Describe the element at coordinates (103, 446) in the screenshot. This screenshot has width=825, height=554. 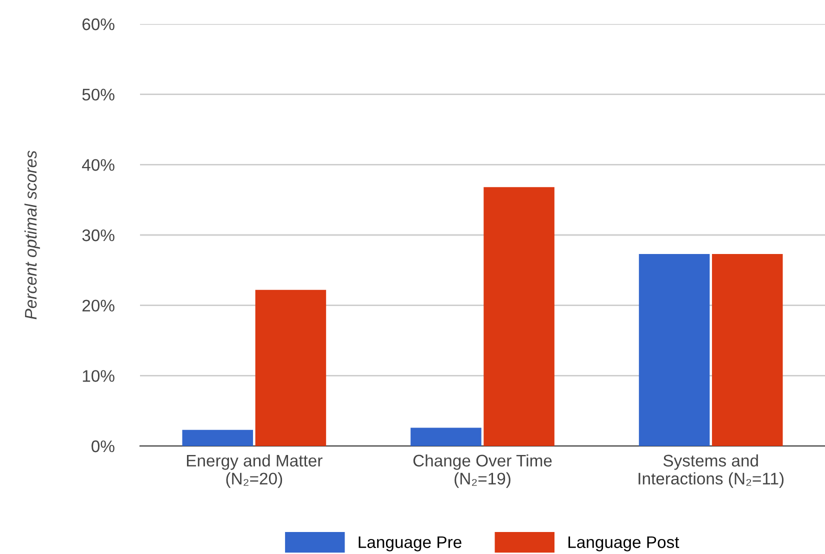
I see `y-tick-label: 0%` at that location.